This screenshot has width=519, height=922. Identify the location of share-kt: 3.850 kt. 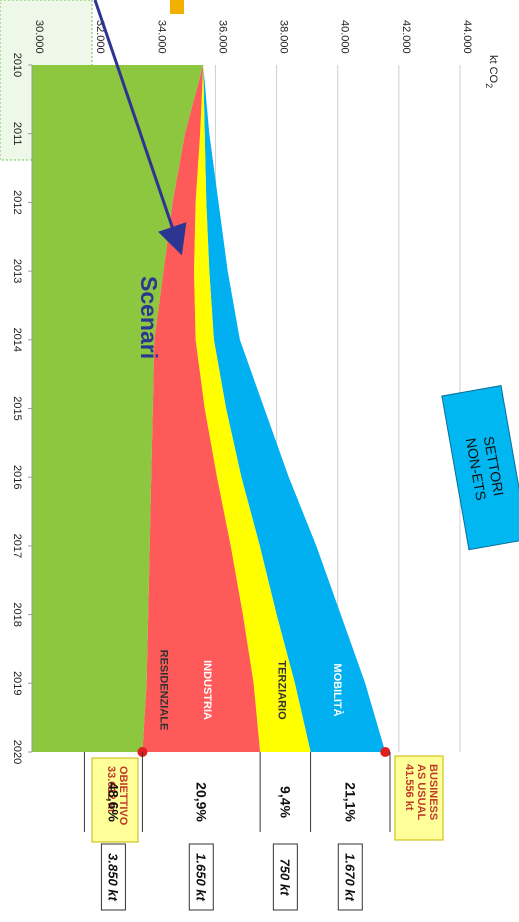
(112, 877).